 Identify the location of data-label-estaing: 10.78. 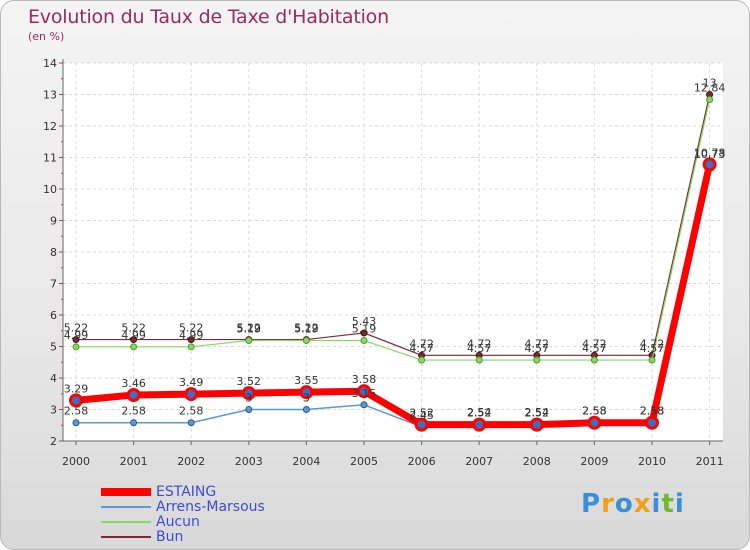
(710, 152).